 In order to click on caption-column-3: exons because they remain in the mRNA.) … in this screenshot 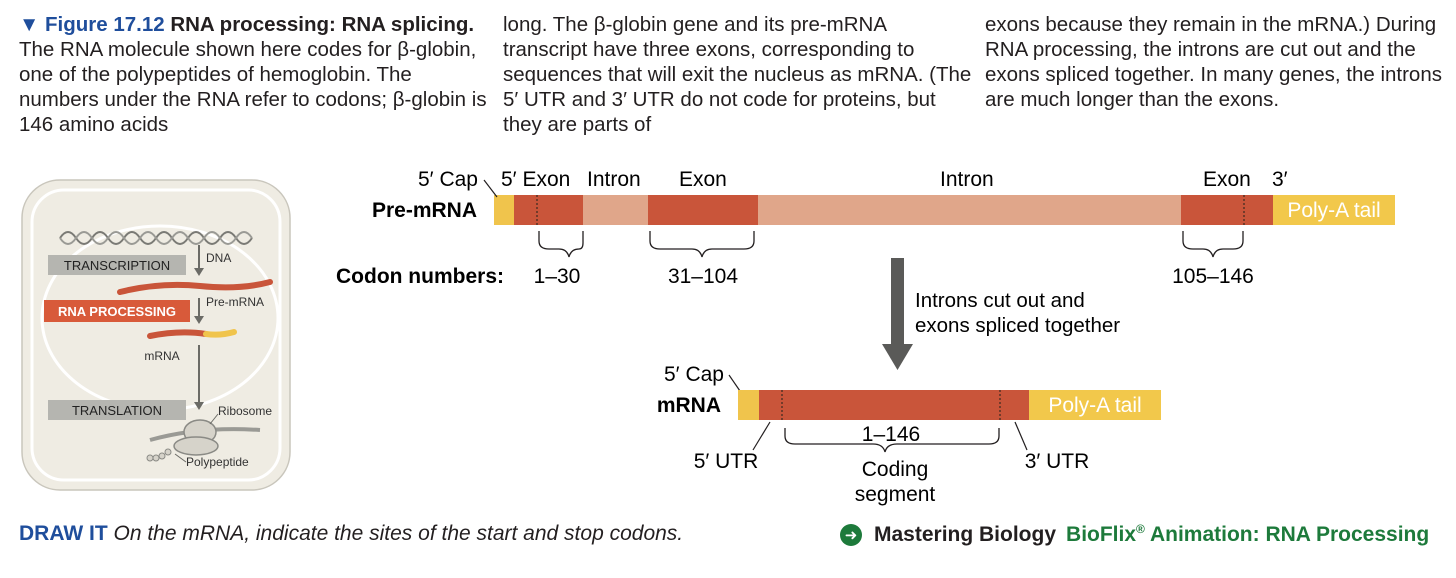, I will do `click(1217, 62)`.